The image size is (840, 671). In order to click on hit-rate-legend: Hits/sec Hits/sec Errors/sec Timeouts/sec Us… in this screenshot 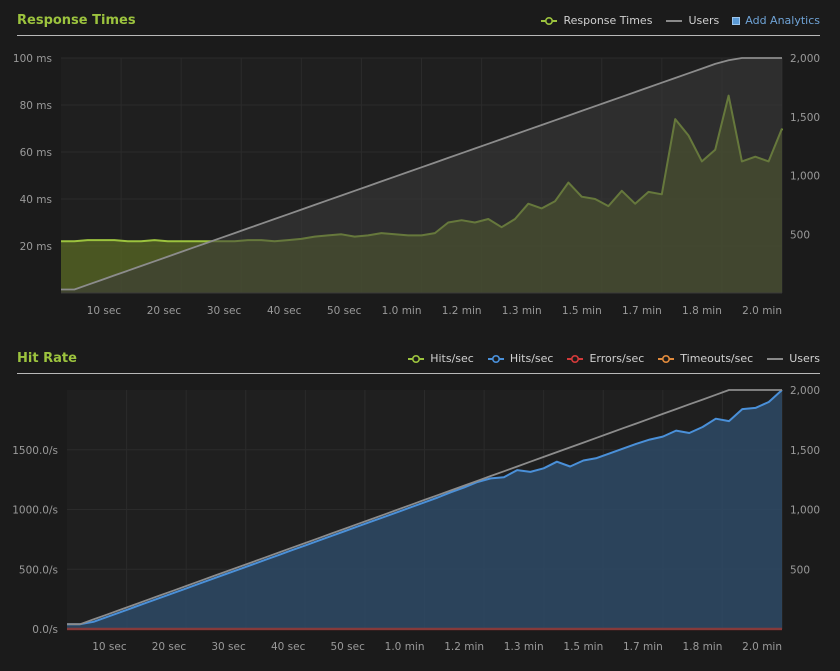, I will do `click(607, 358)`.